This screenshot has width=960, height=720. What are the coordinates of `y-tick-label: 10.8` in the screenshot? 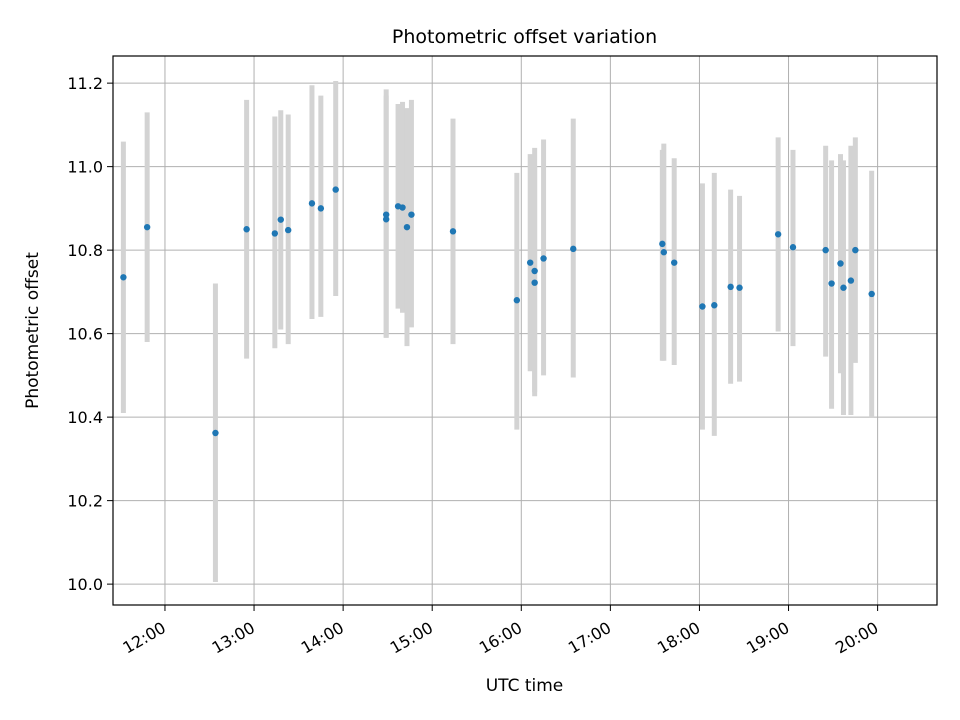 It's located at (85, 250).